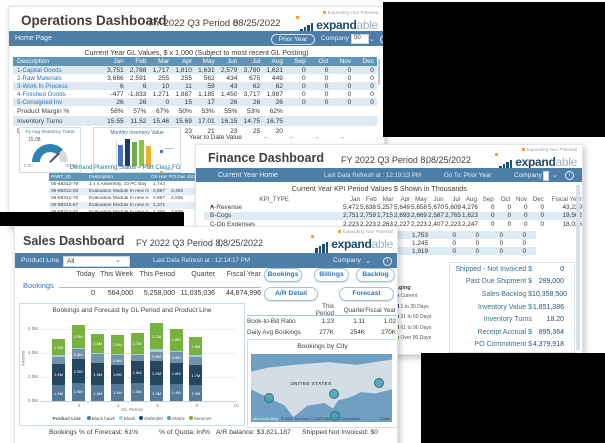 This screenshot has height=443, width=605. What do you see at coordinates (578, 267) in the screenshot?
I see `finance-scrollbar` at bounding box center [578, 267].